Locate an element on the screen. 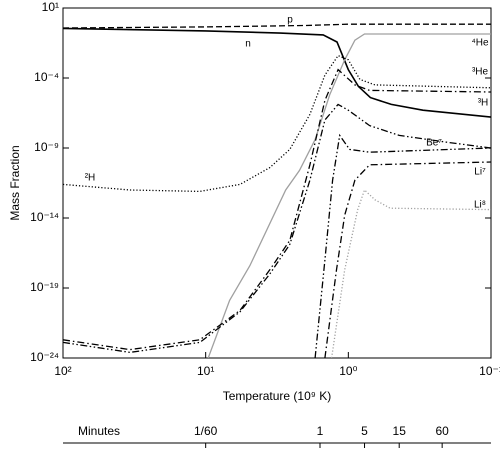  series-label: ⁴He is located at coordinates (480, 43).